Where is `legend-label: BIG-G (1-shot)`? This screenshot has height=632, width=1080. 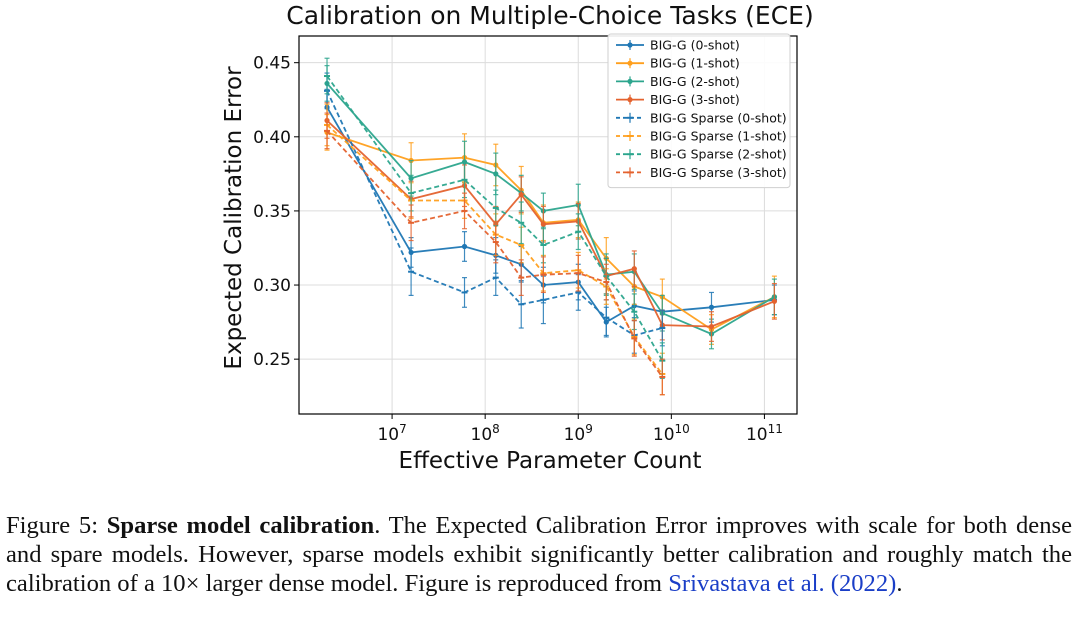 legend-label: BIG-G (1-shot) is located at coordinates (695, 63).